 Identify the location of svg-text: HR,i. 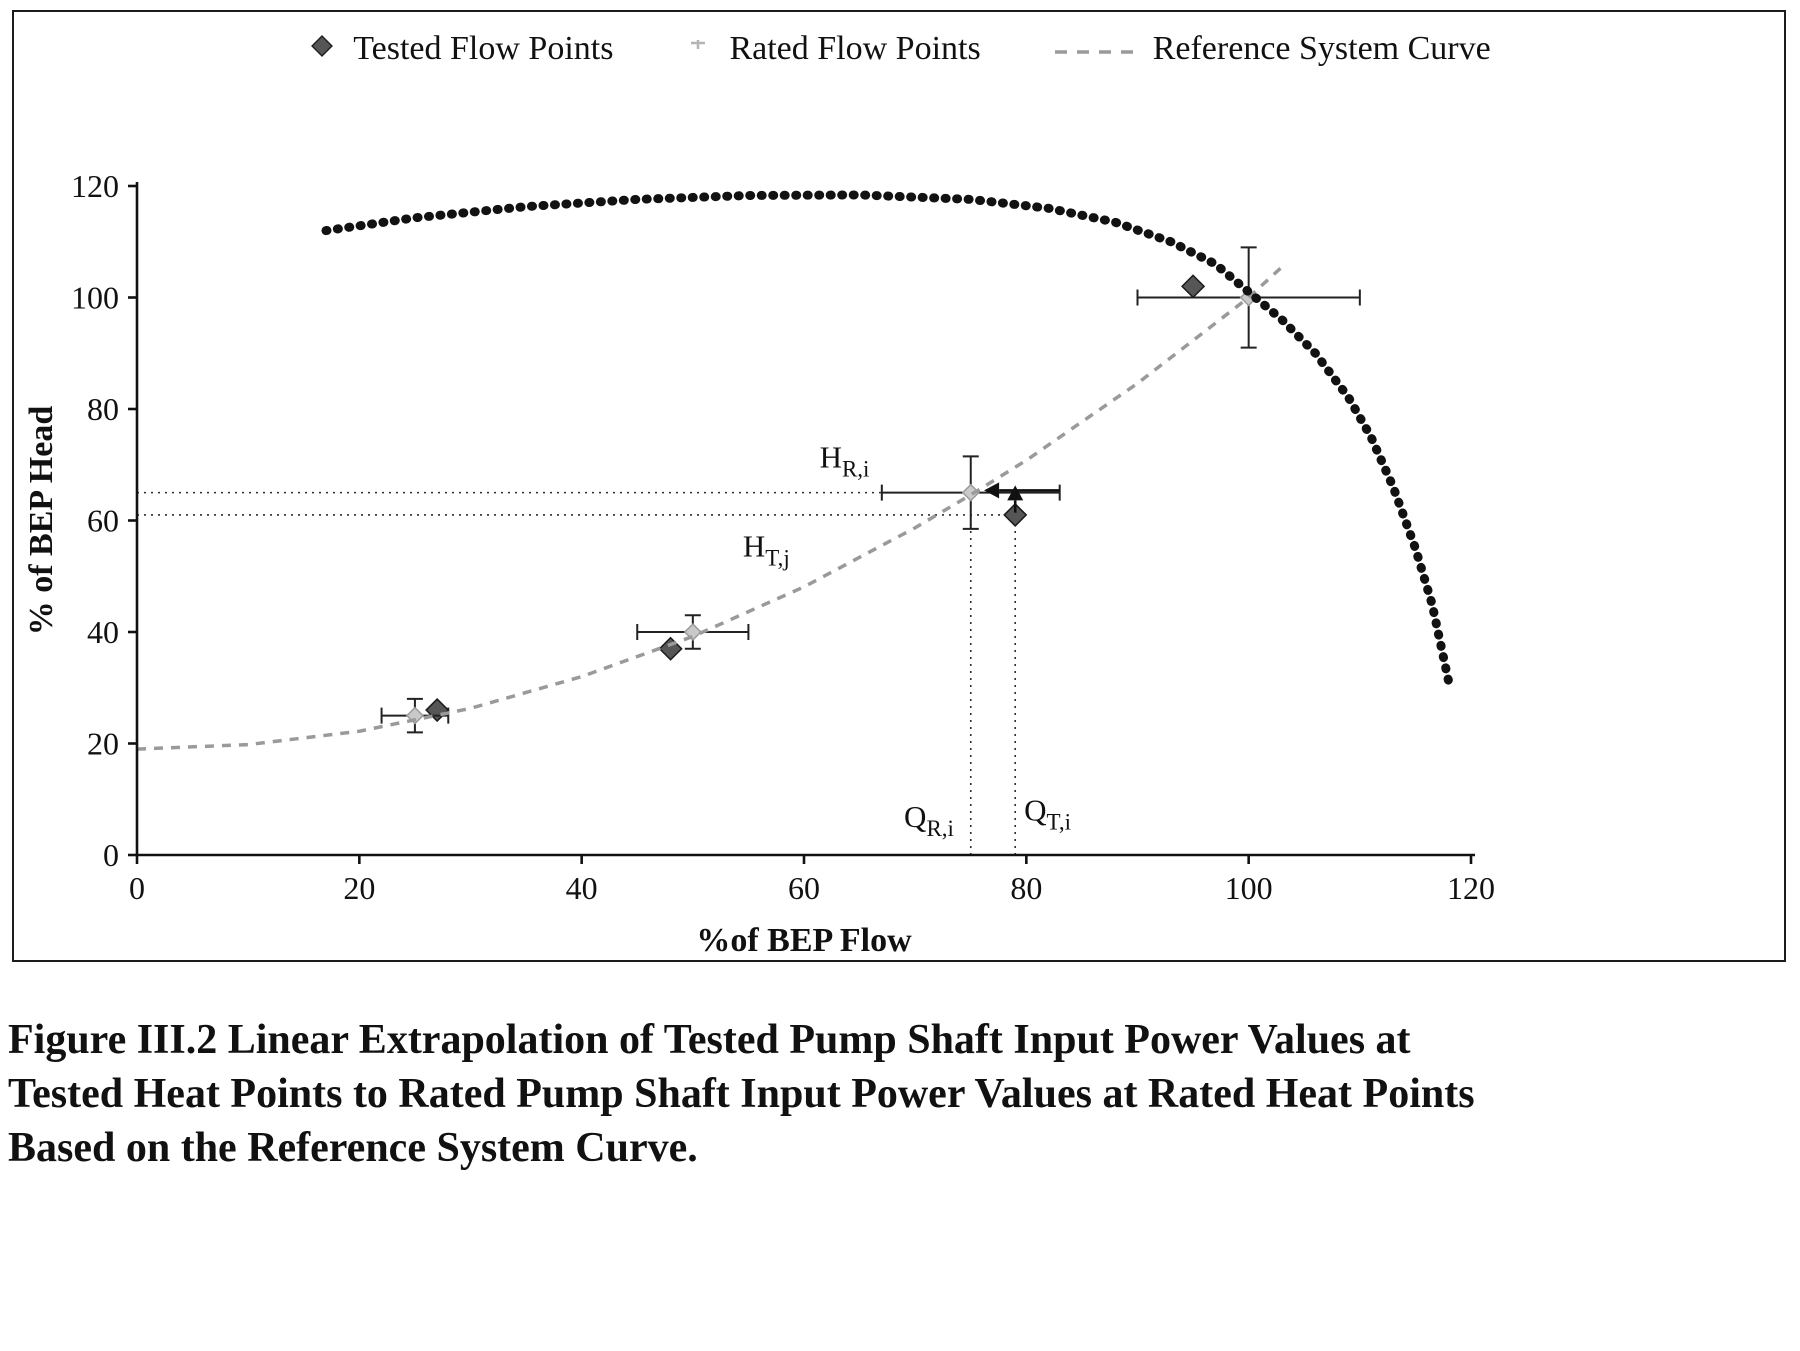
(845, 461).